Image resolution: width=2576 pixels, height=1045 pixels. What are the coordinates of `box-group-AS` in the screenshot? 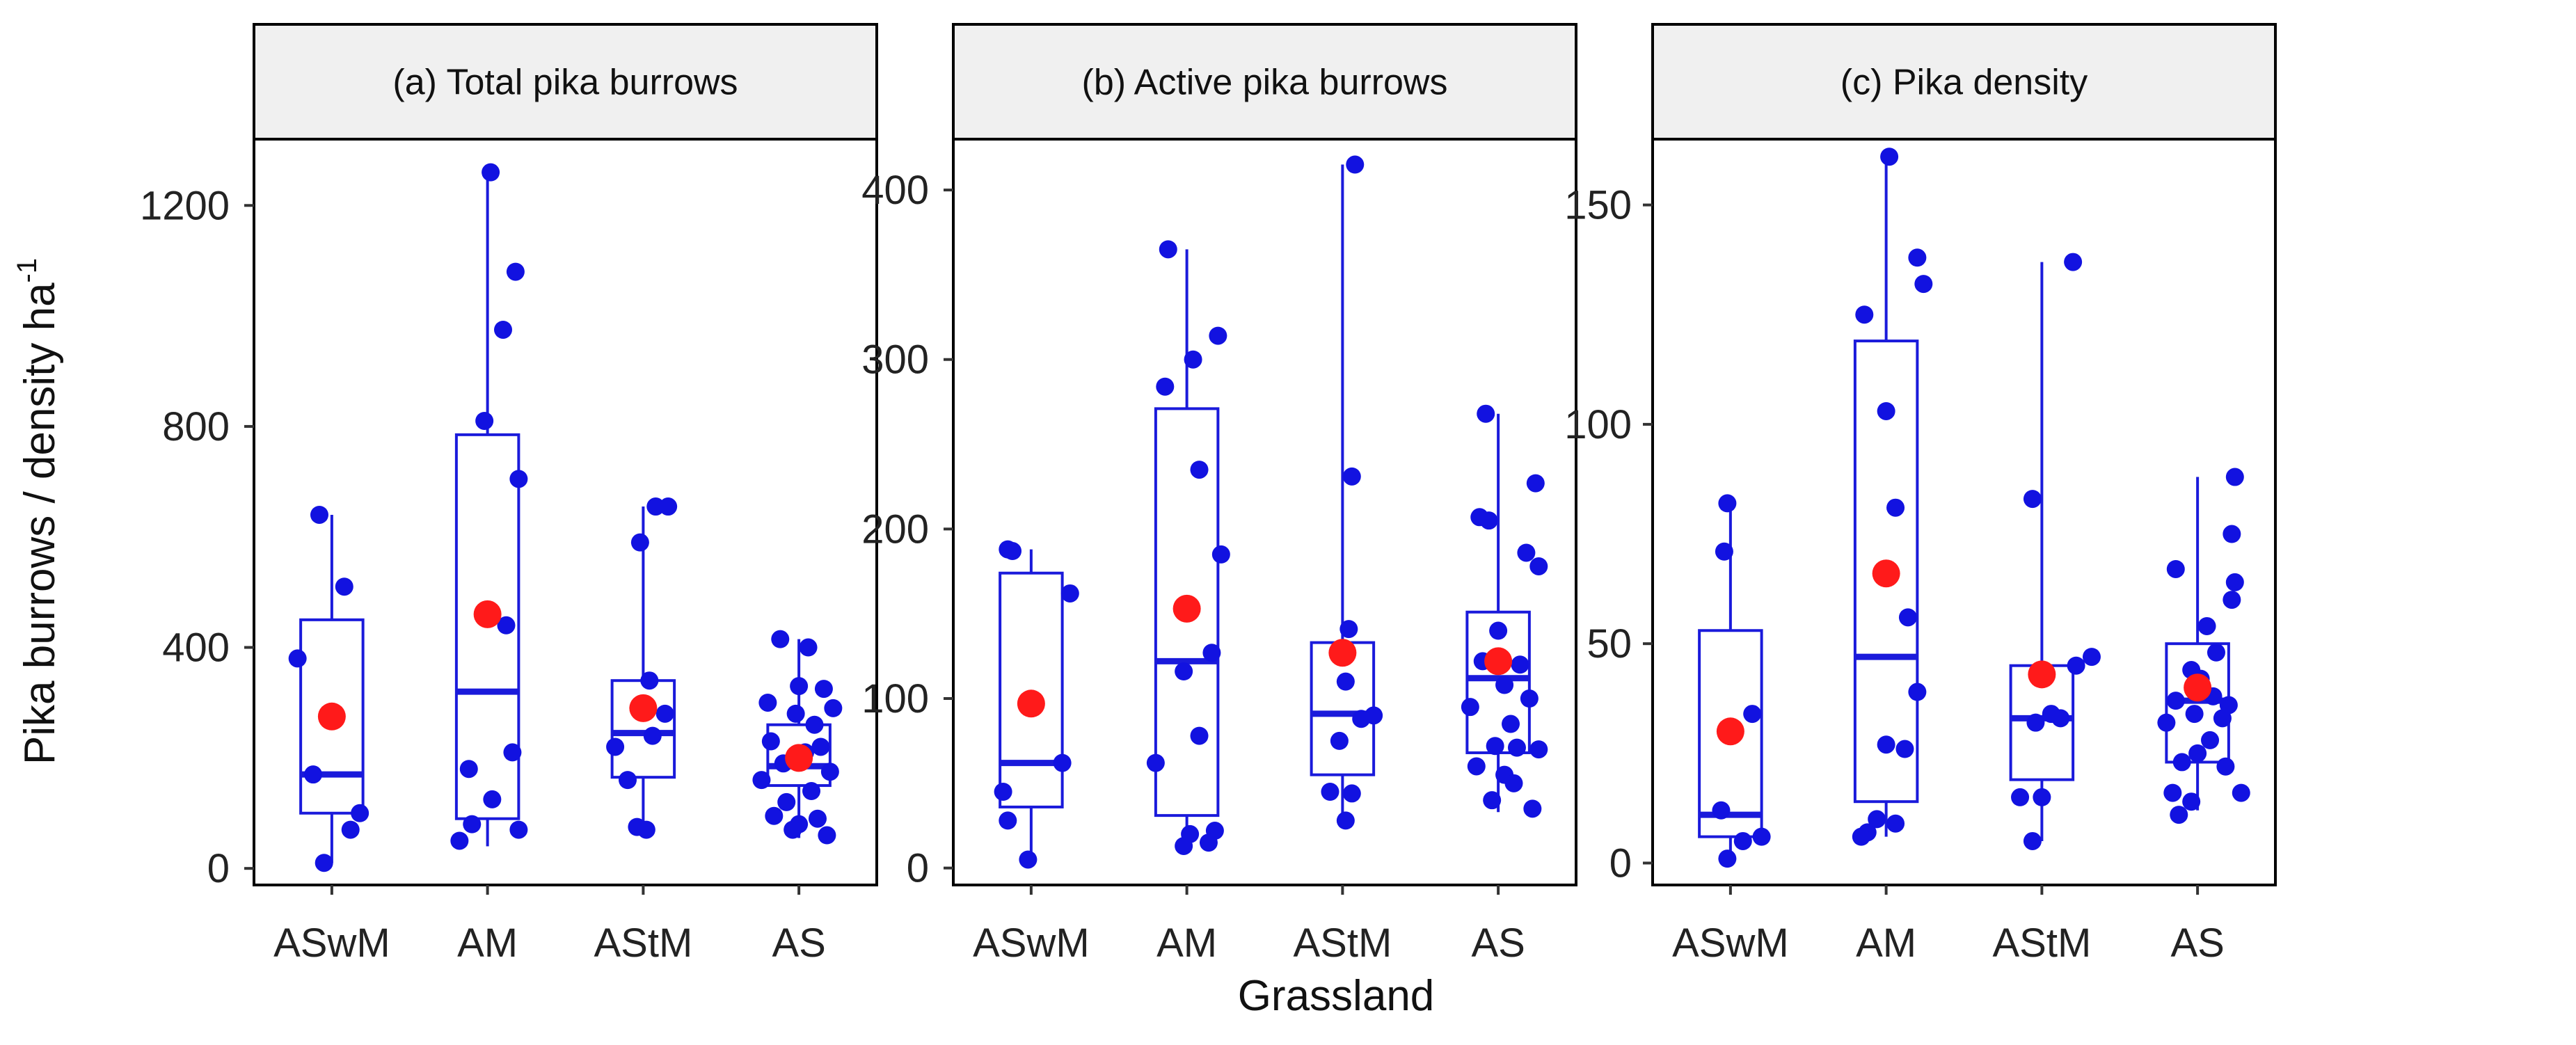 It's located at (2203, 646).